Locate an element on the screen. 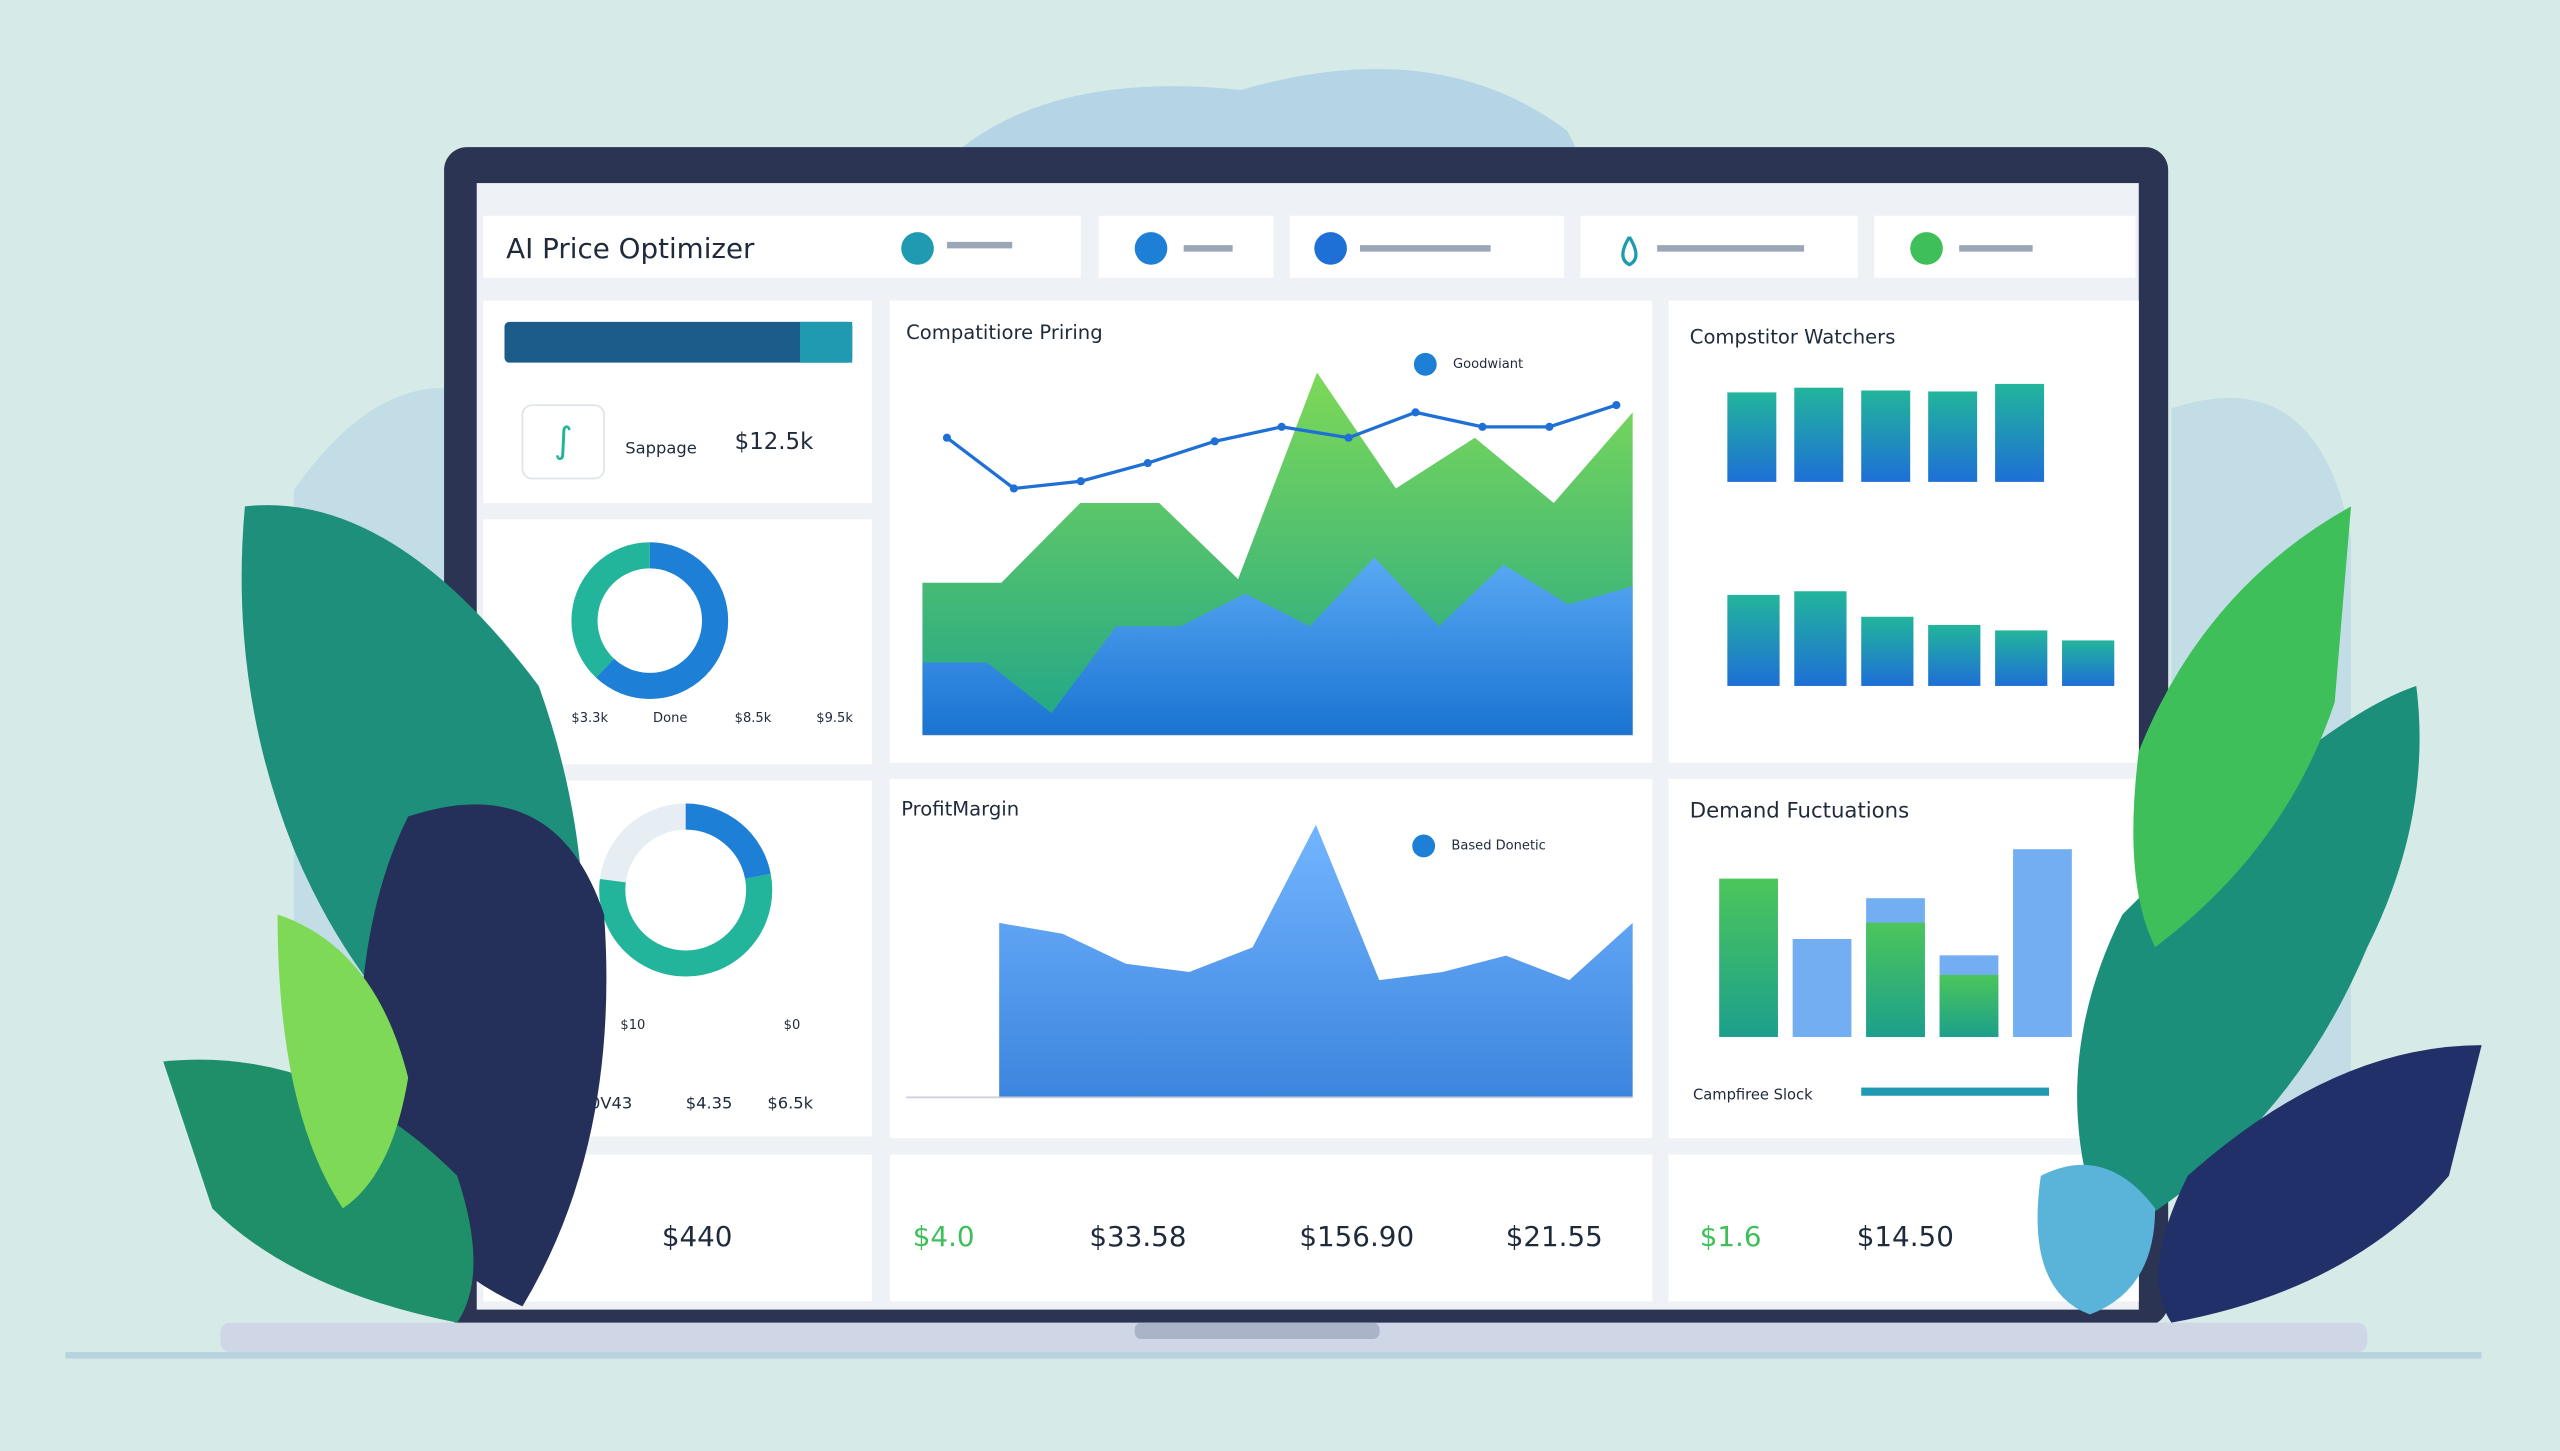  donut-label: $9.5k is located at coordinates (834, 718).